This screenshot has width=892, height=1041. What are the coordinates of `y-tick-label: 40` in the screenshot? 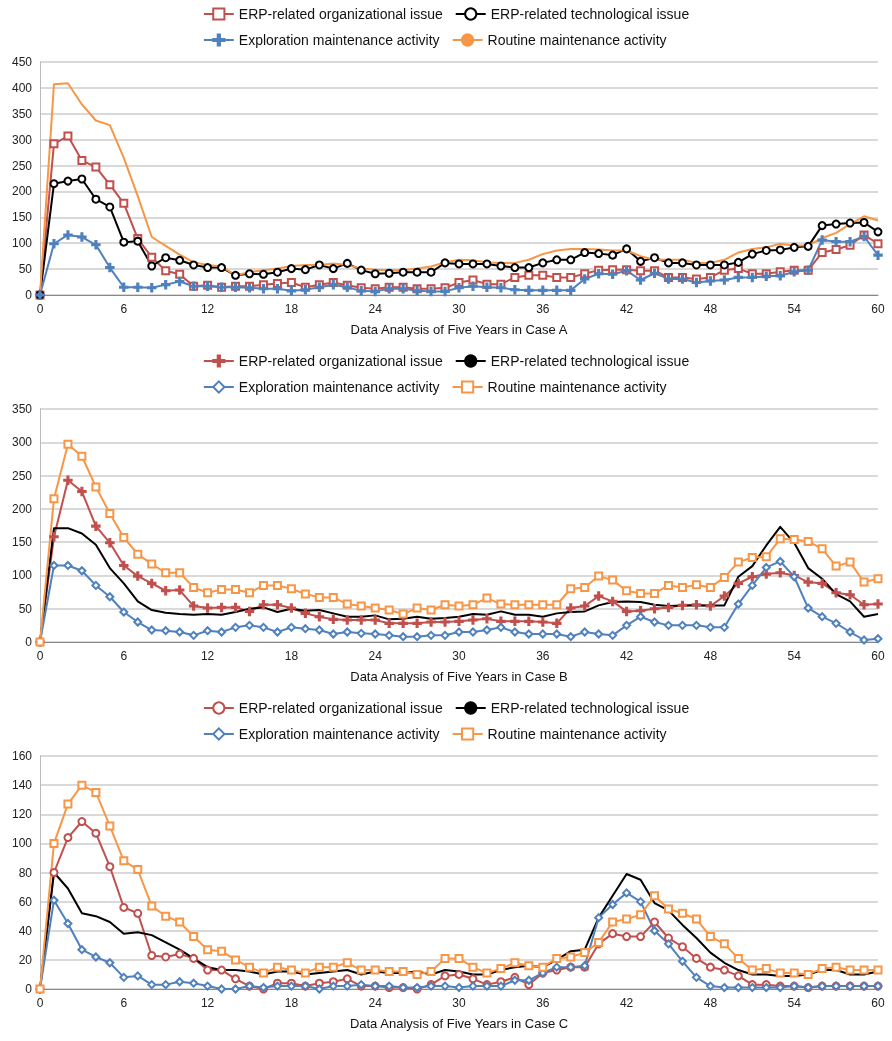 It's located at (25, 930).